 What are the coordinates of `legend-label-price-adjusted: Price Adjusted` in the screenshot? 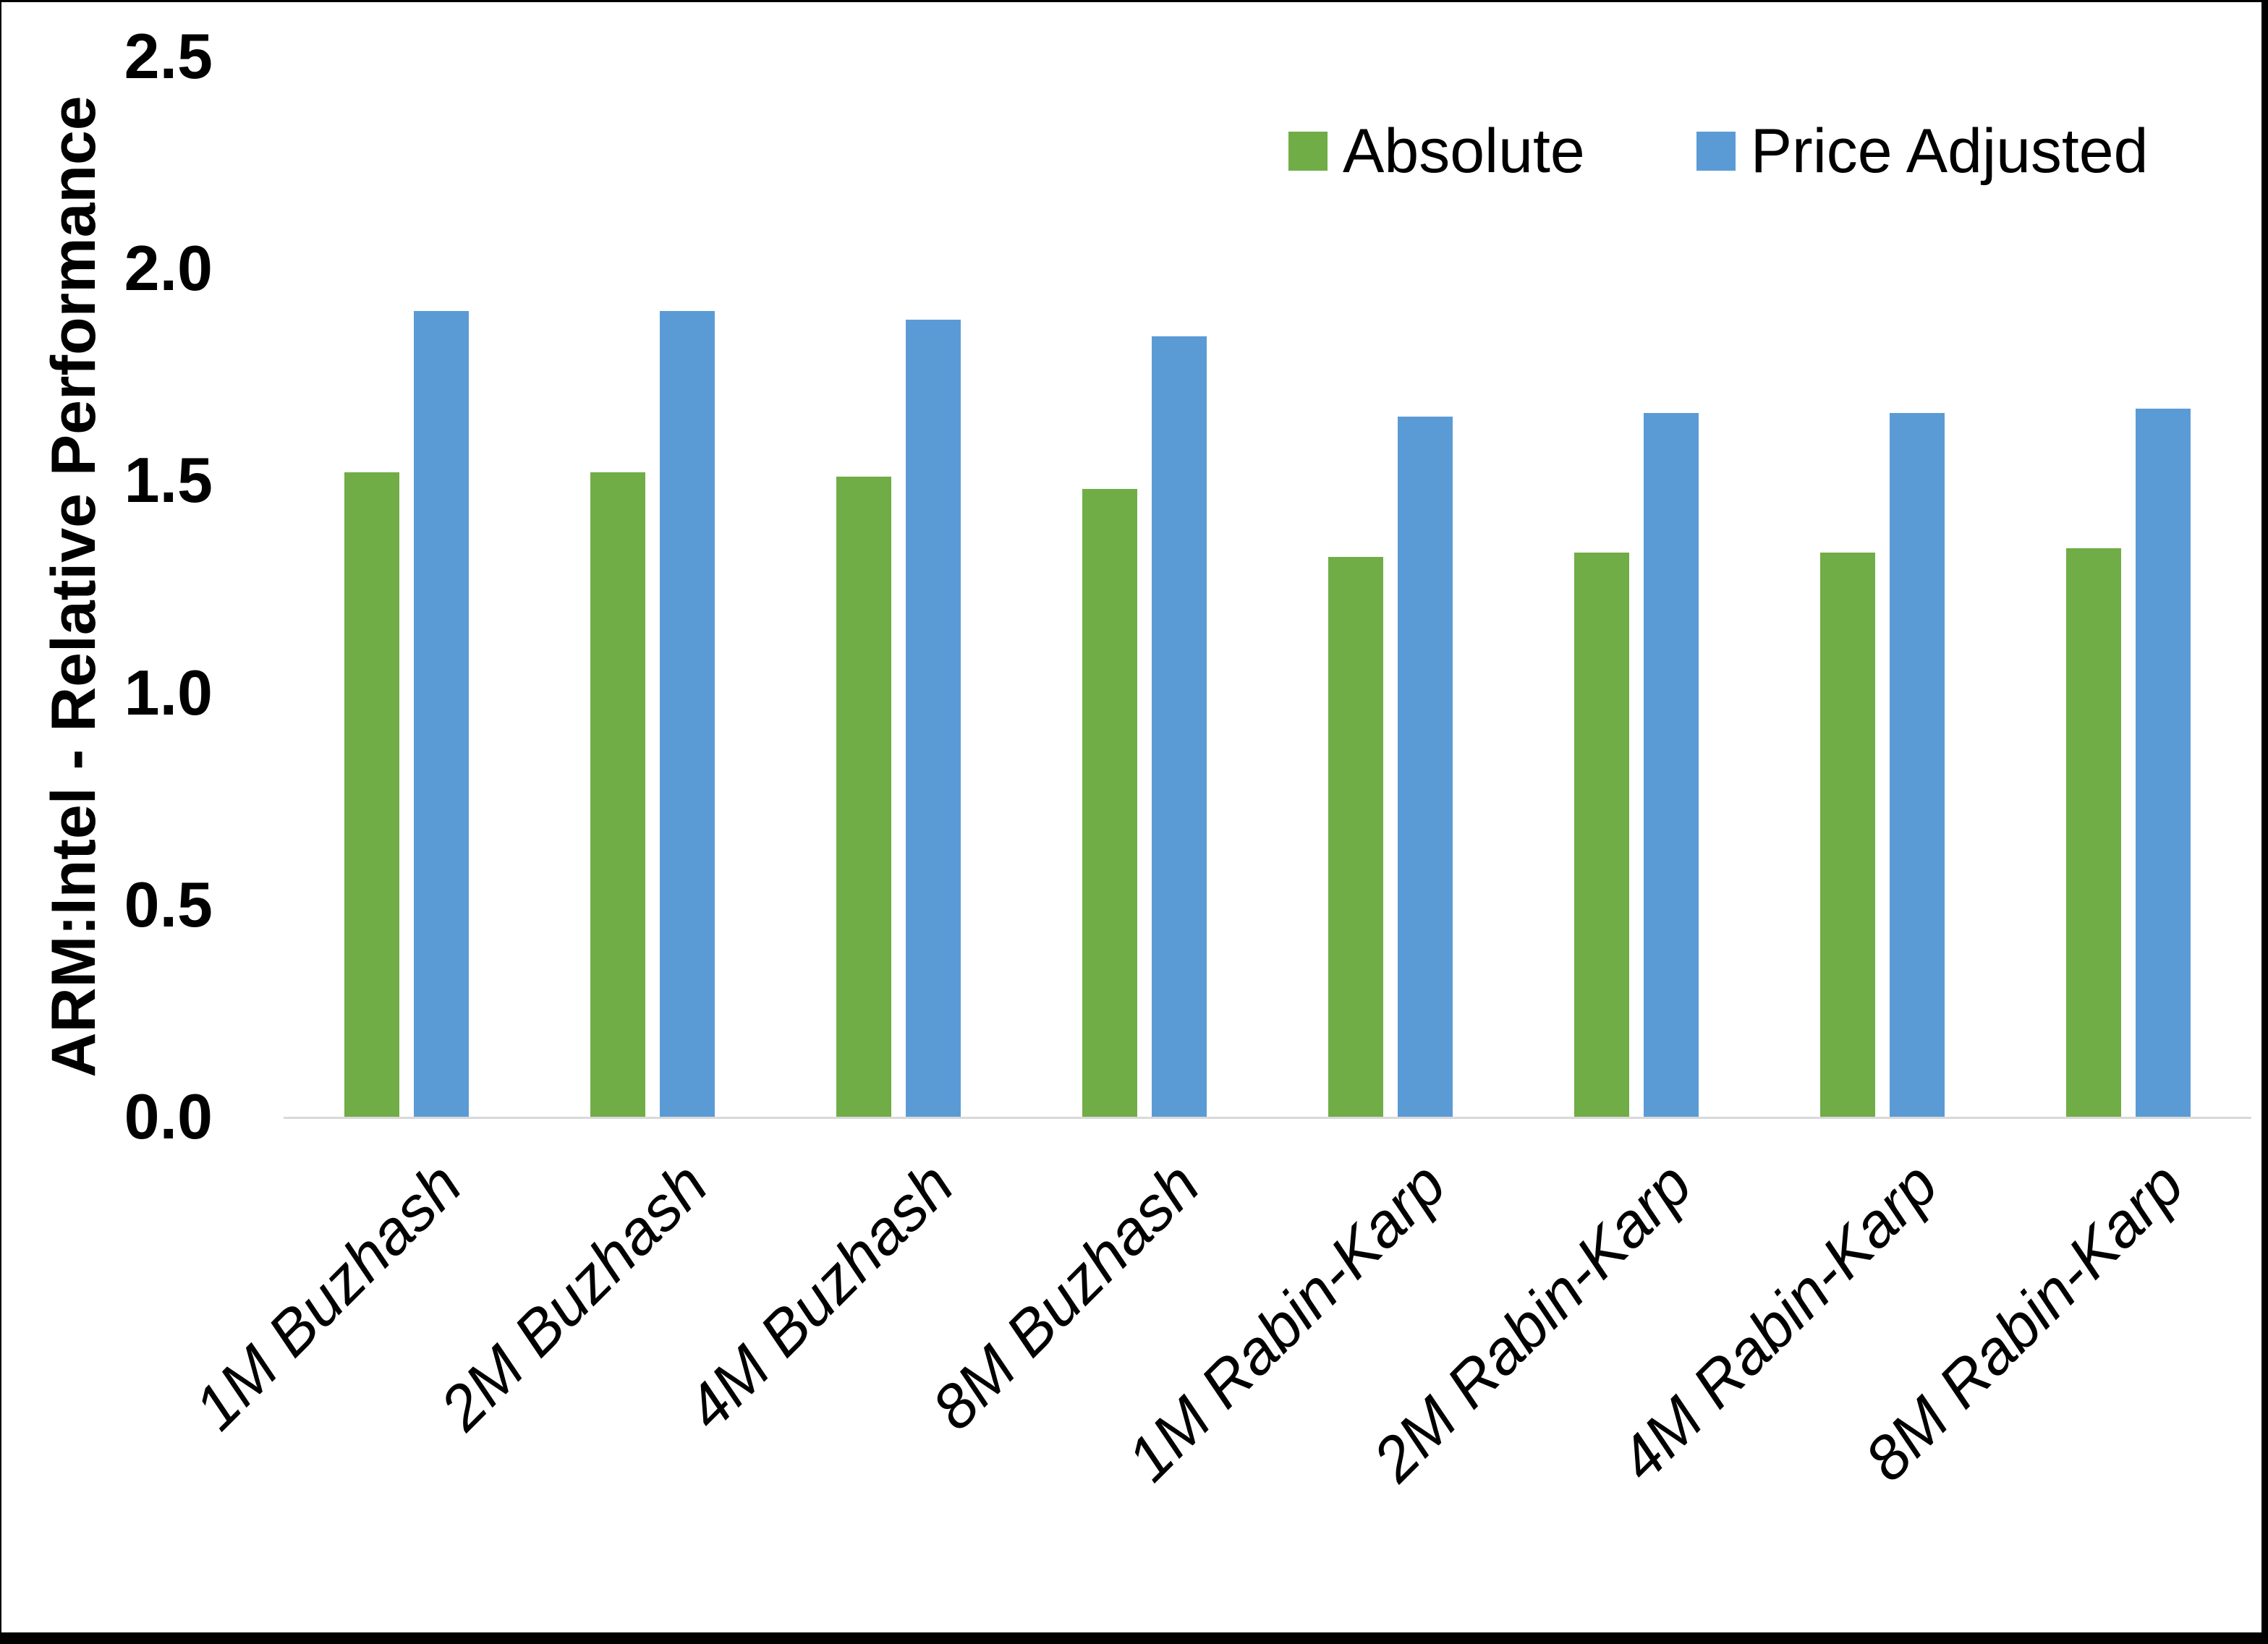 It's located at (1949, 151).